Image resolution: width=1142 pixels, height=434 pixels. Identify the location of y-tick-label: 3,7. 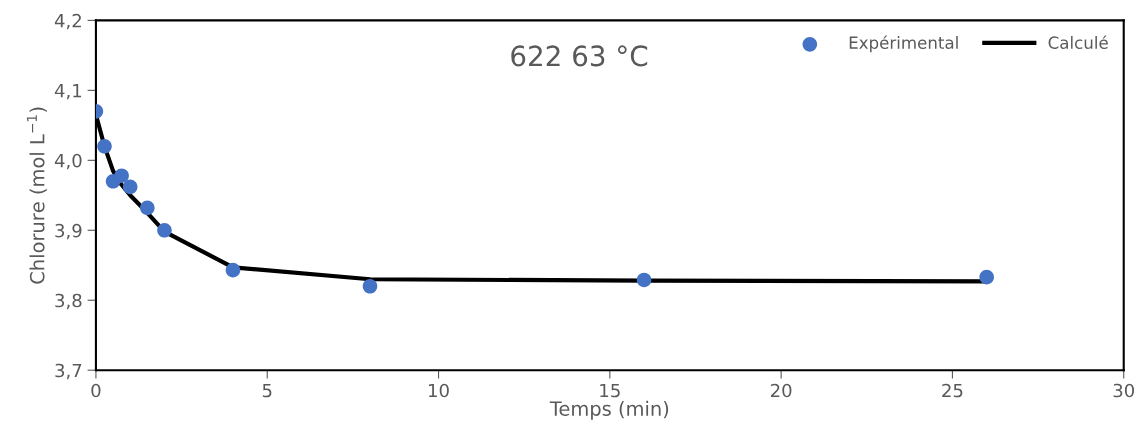
(68, 371).